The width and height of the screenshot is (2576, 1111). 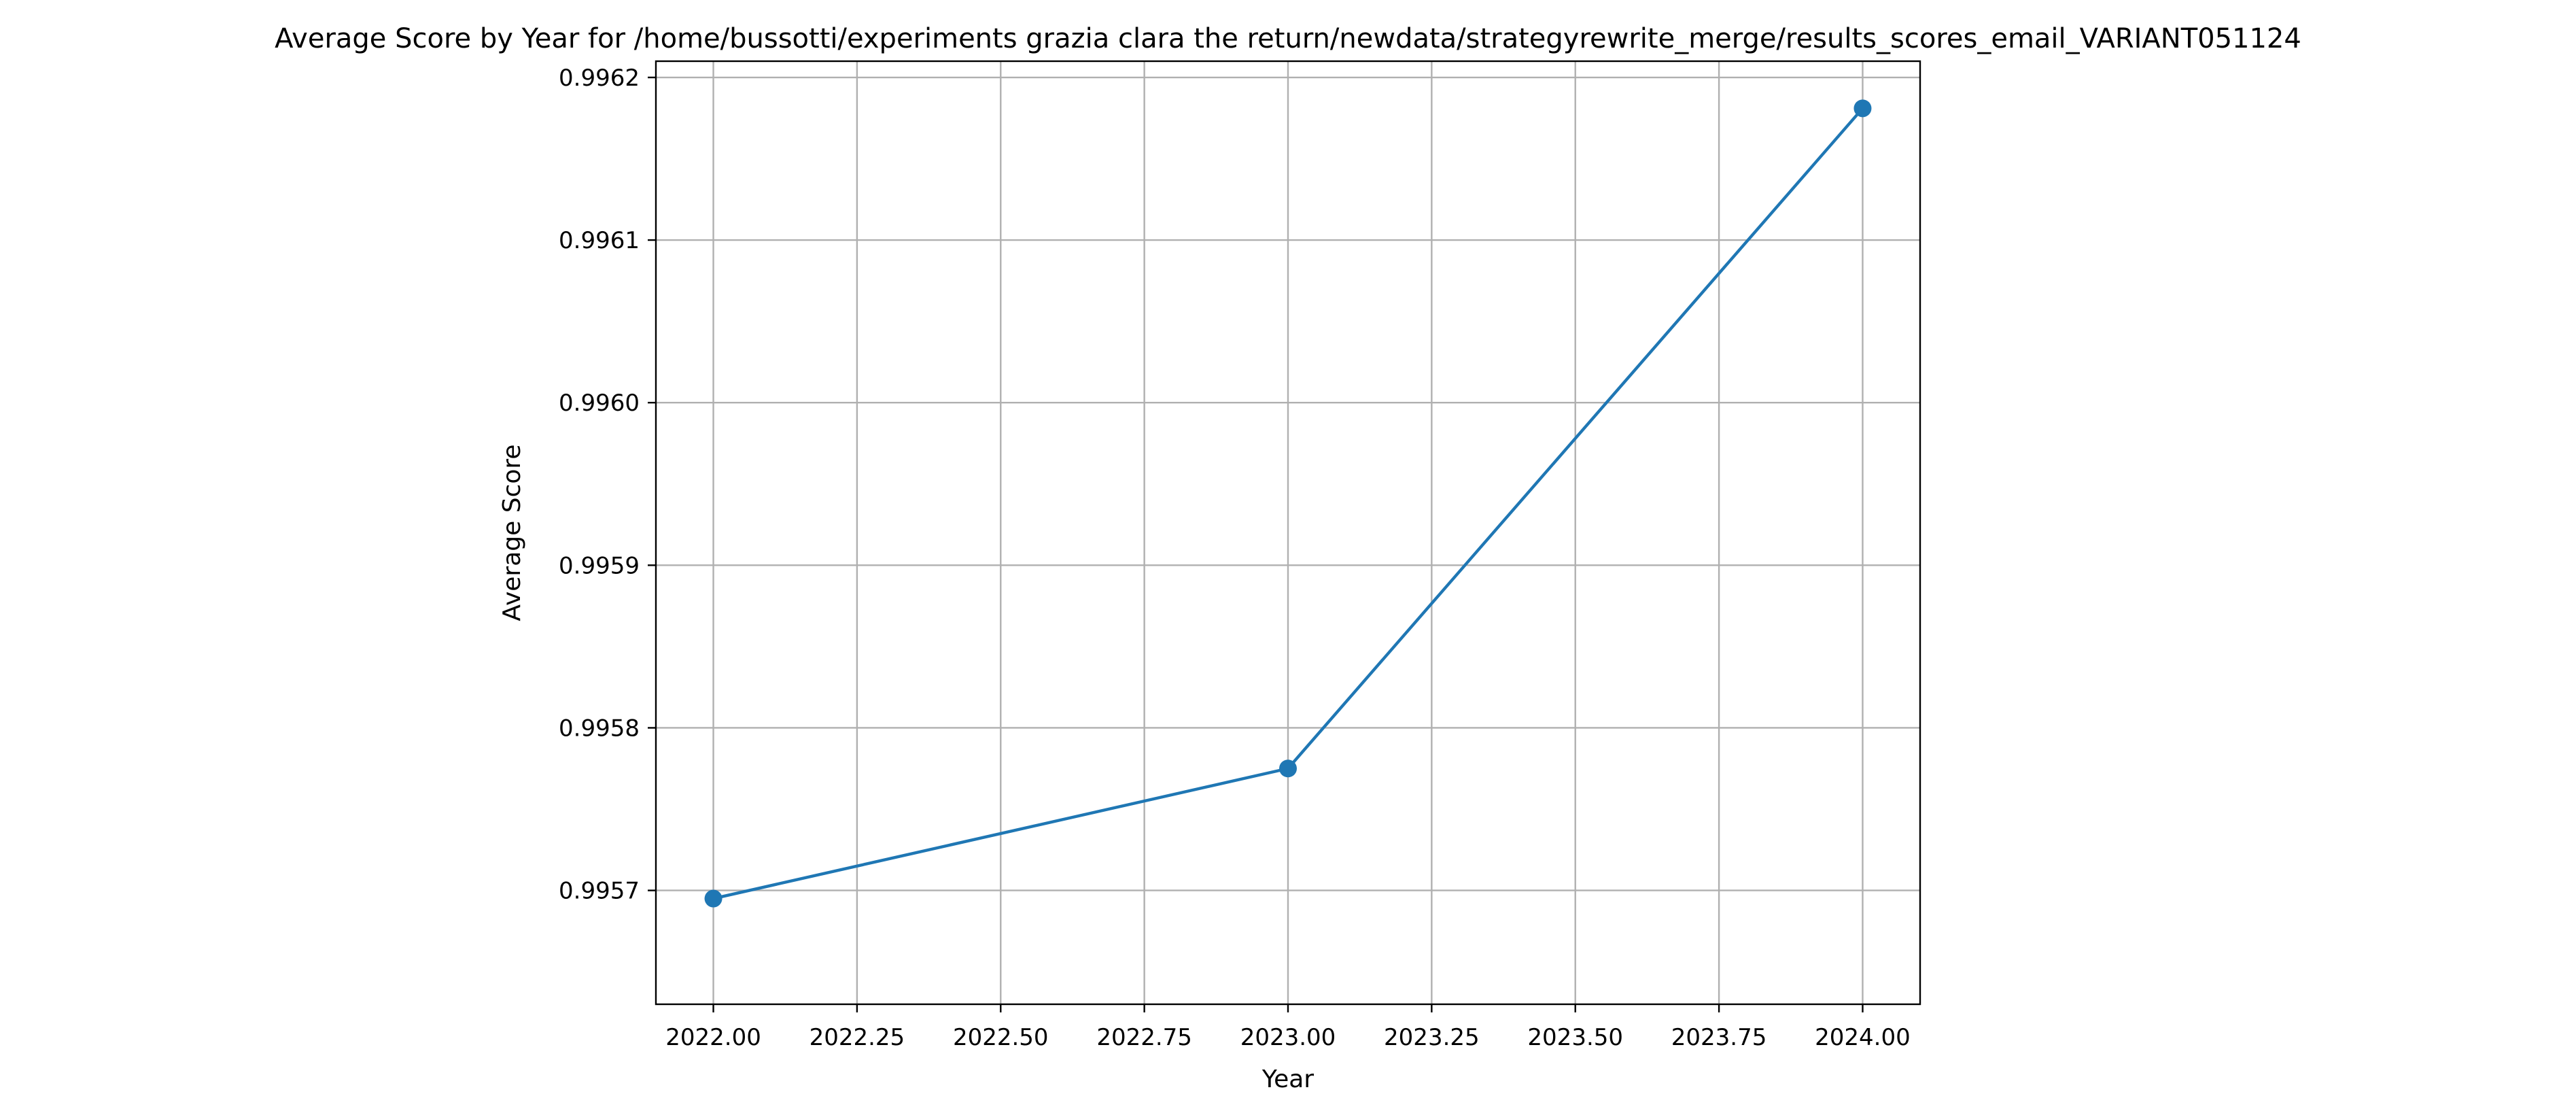 What do you see at coordinates (1287, 1079) in the screenshot?
I see `x-axis-label: Year` at bounding box center [1287, 1079].